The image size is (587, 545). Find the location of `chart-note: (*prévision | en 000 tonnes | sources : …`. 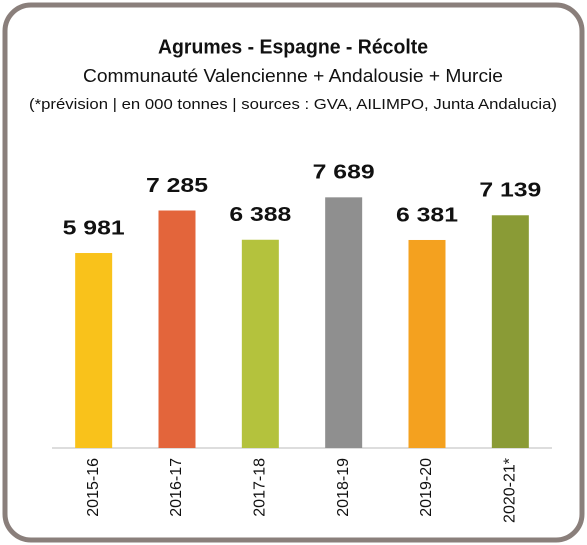

chart-note: (*prévision | en 000 tonnes | sources : … is located at coordinates (293, 104).